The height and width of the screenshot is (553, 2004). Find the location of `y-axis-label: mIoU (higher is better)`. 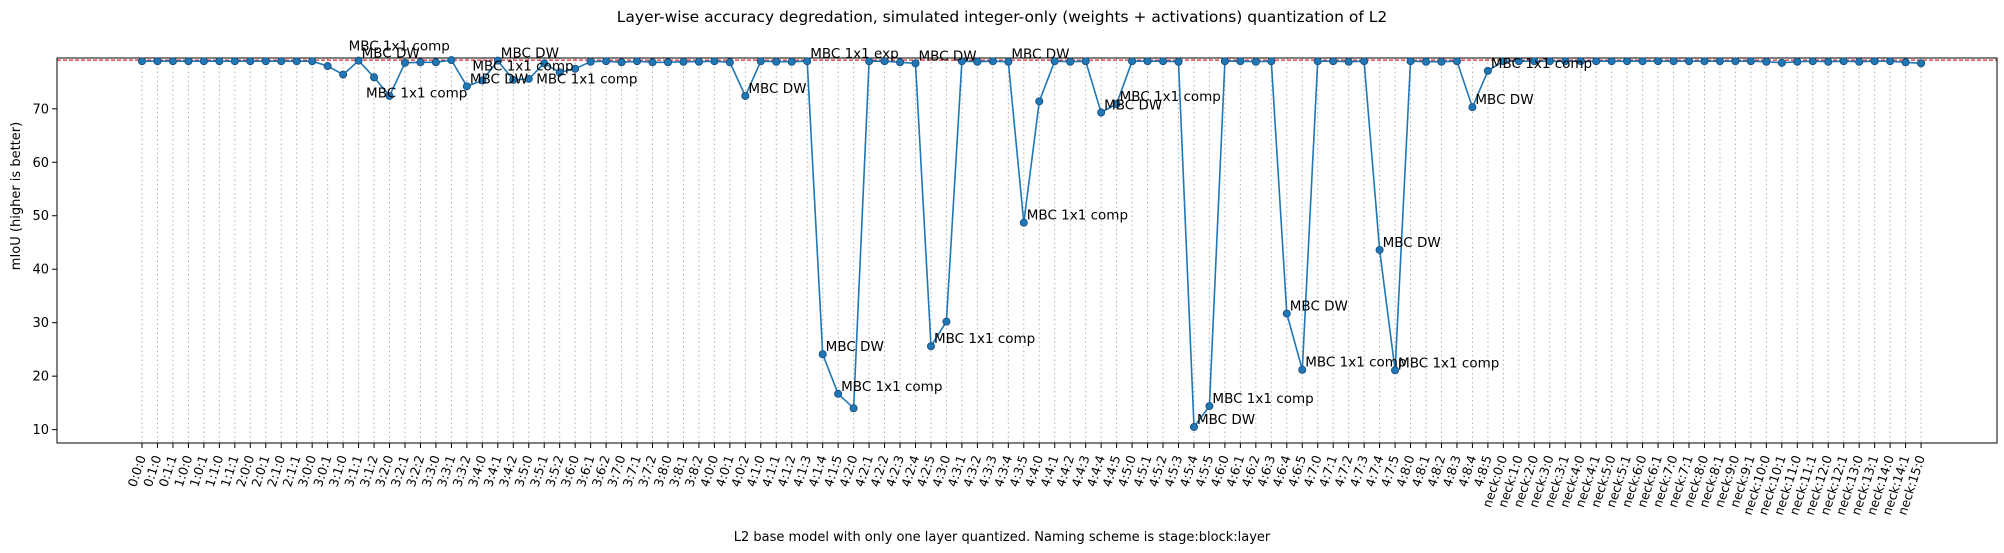

y-axis-label: mIoU (higher is better) is located at coordinates (16, 196).